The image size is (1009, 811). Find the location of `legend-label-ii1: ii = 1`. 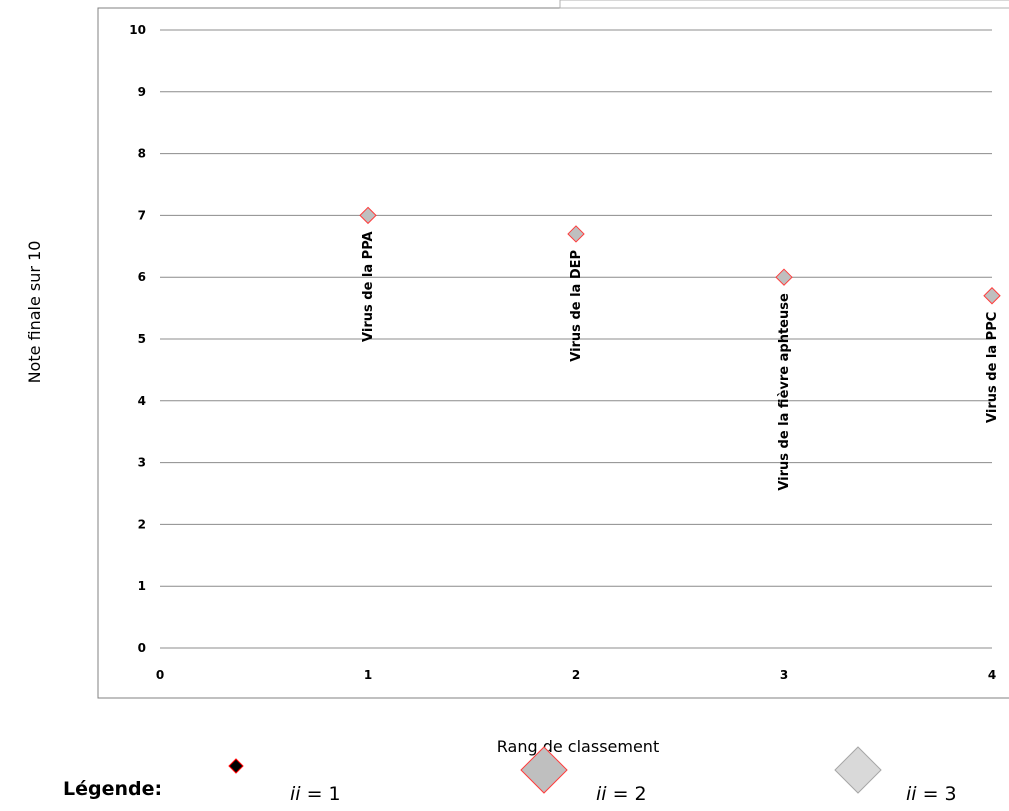

legend-label-ii1: ii = 1 is located at coordinates (315, 794).